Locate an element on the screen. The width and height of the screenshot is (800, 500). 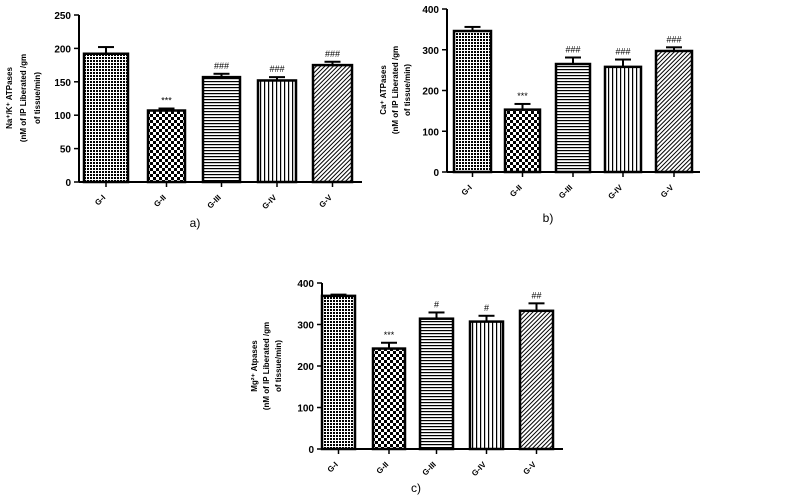
panel-label: b) is located at coordinates (548, 218).